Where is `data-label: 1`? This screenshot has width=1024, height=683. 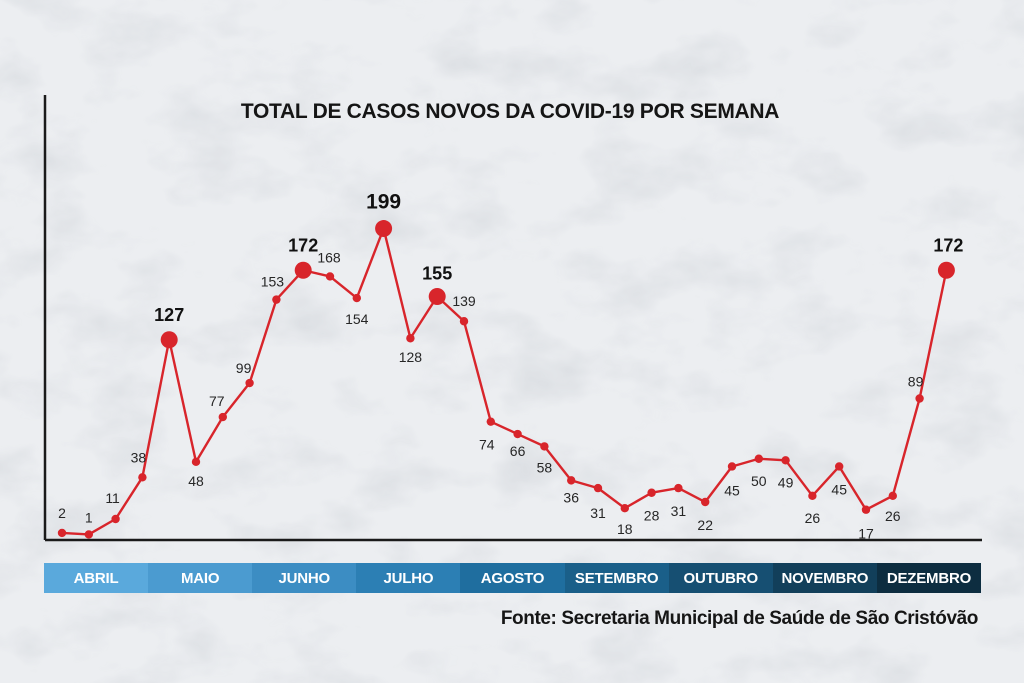
data-label: 1 is located at coordinates (89, 517).